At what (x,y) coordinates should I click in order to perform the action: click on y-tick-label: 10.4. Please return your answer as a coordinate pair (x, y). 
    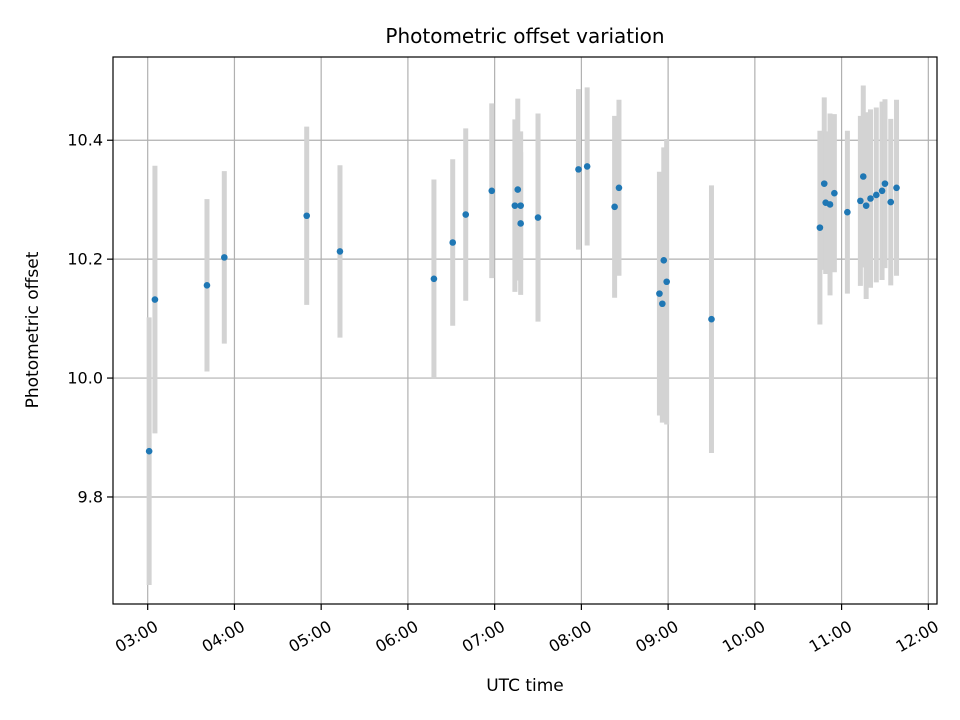
    Looking at the image, I should click on (85, 140).